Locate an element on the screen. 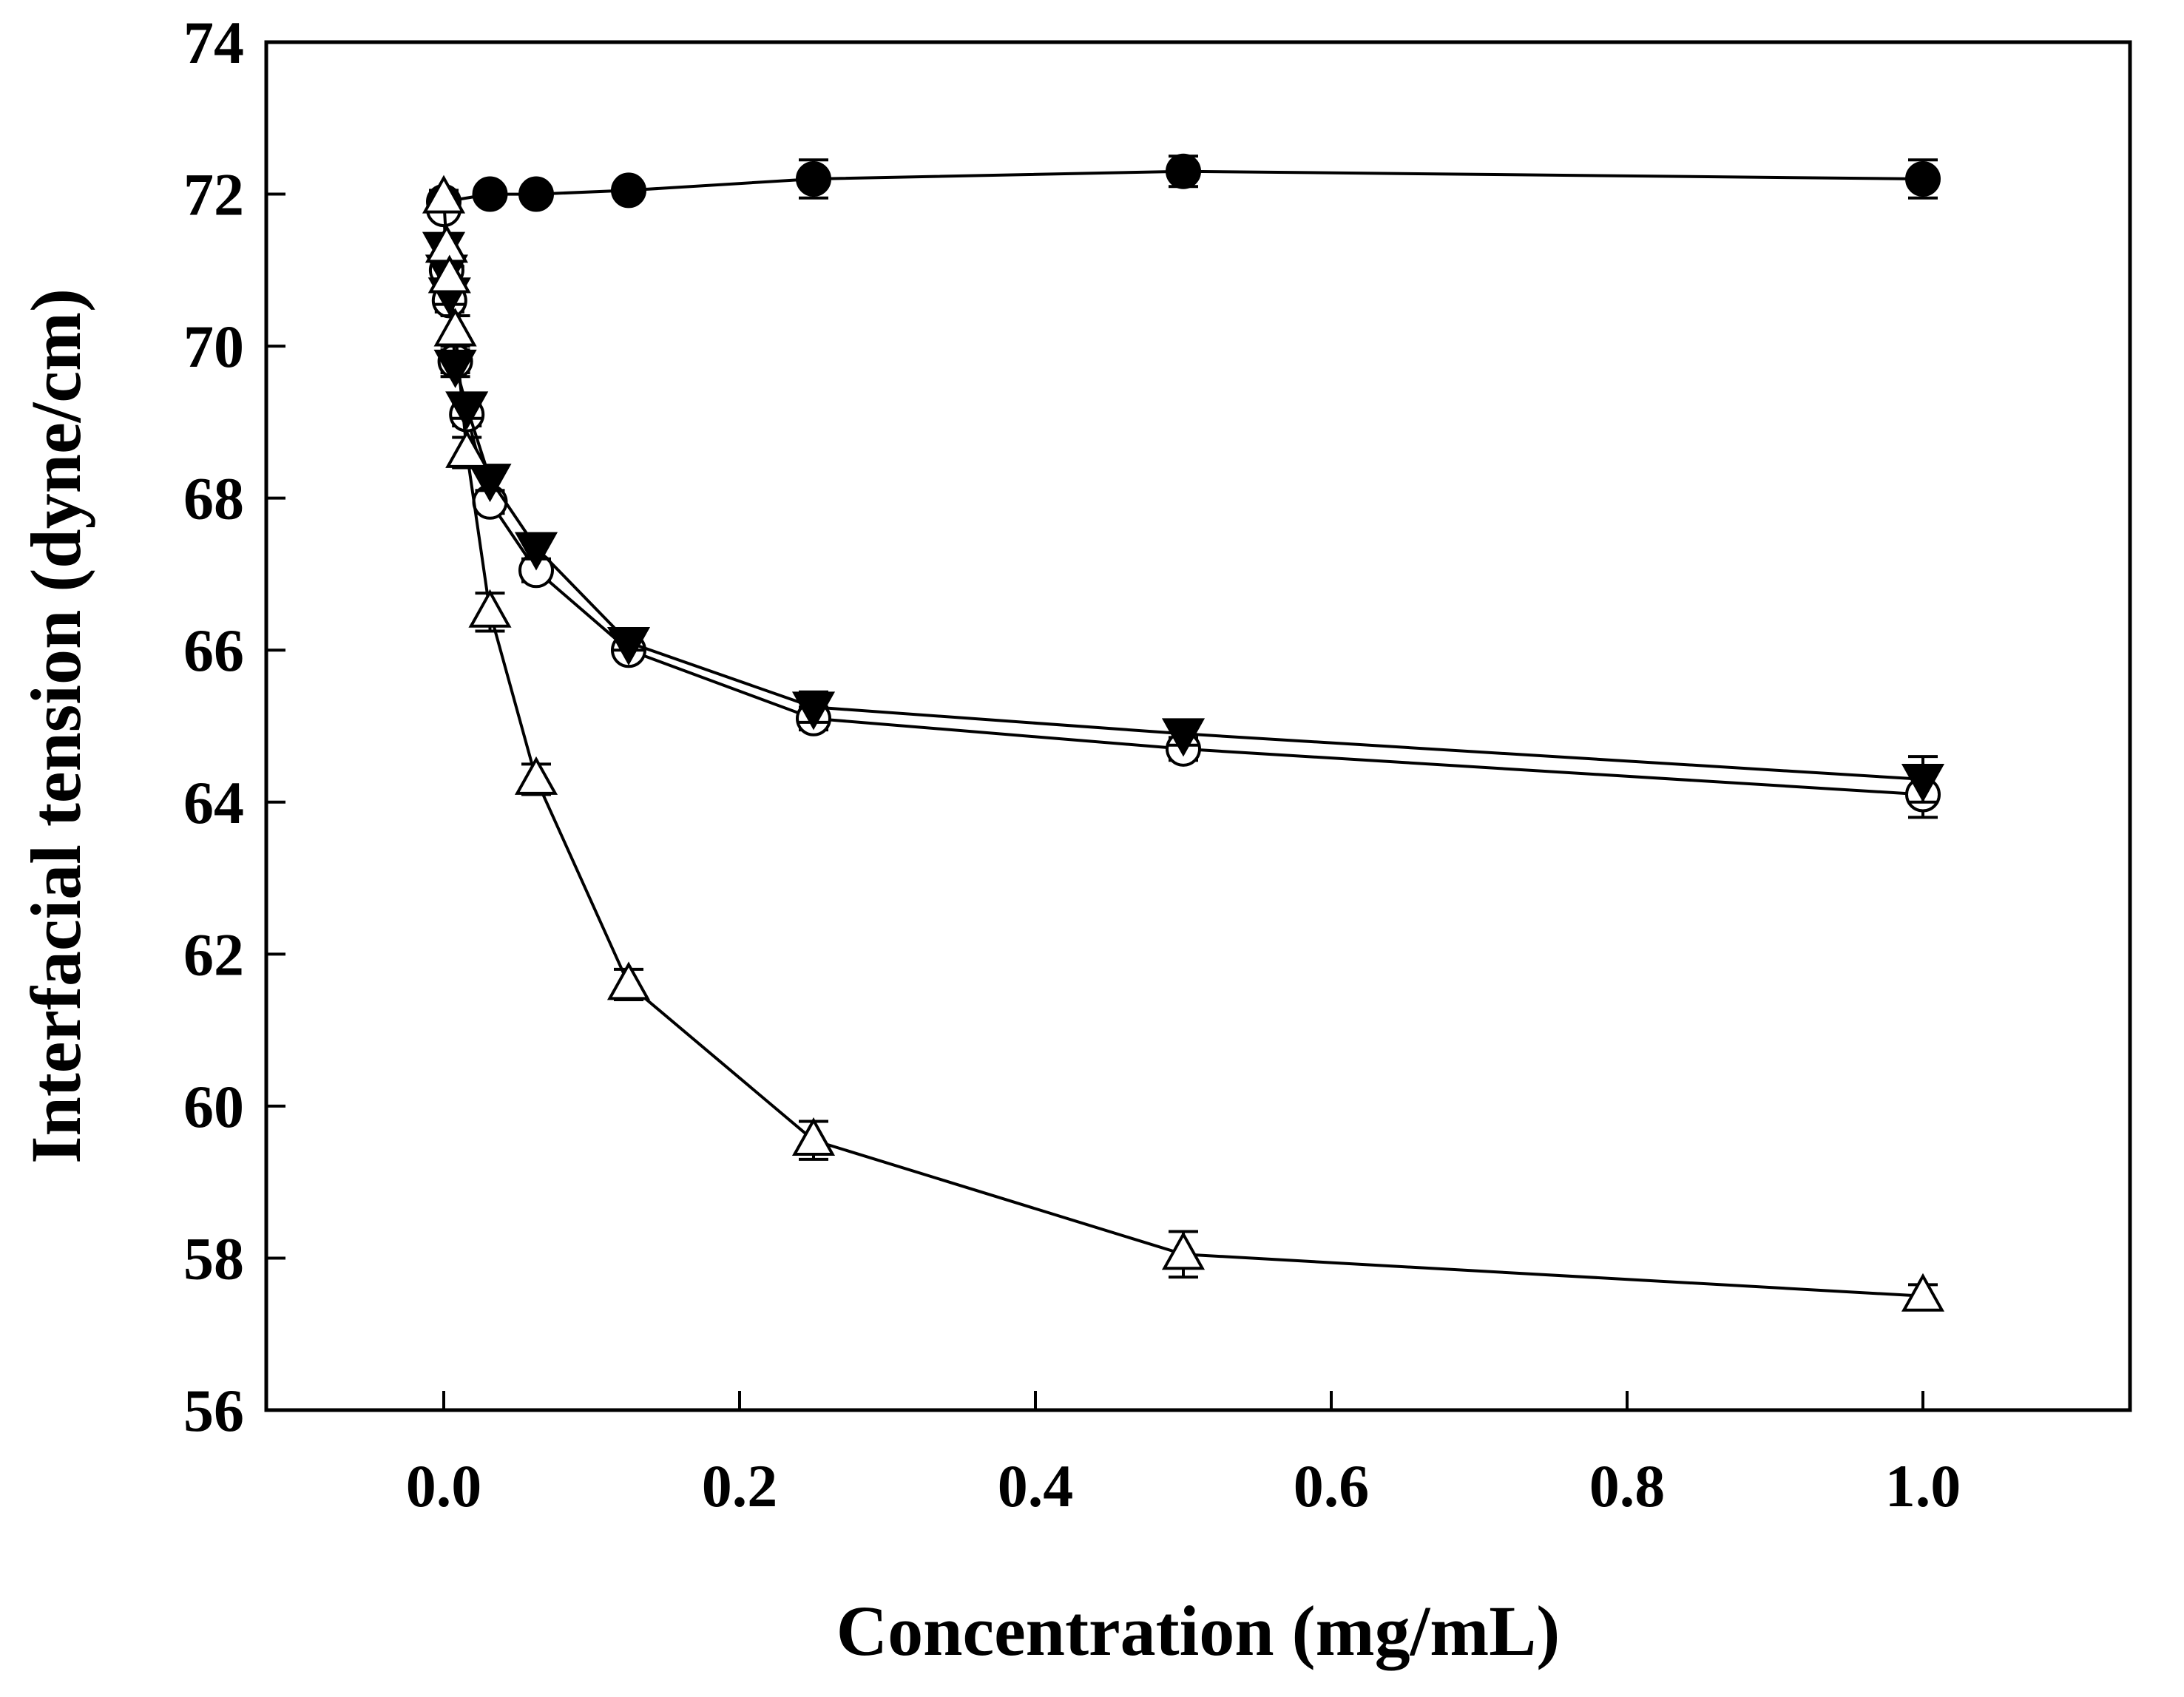  x-tick-label: 0.8 is located at coordinates (1628, 1486).